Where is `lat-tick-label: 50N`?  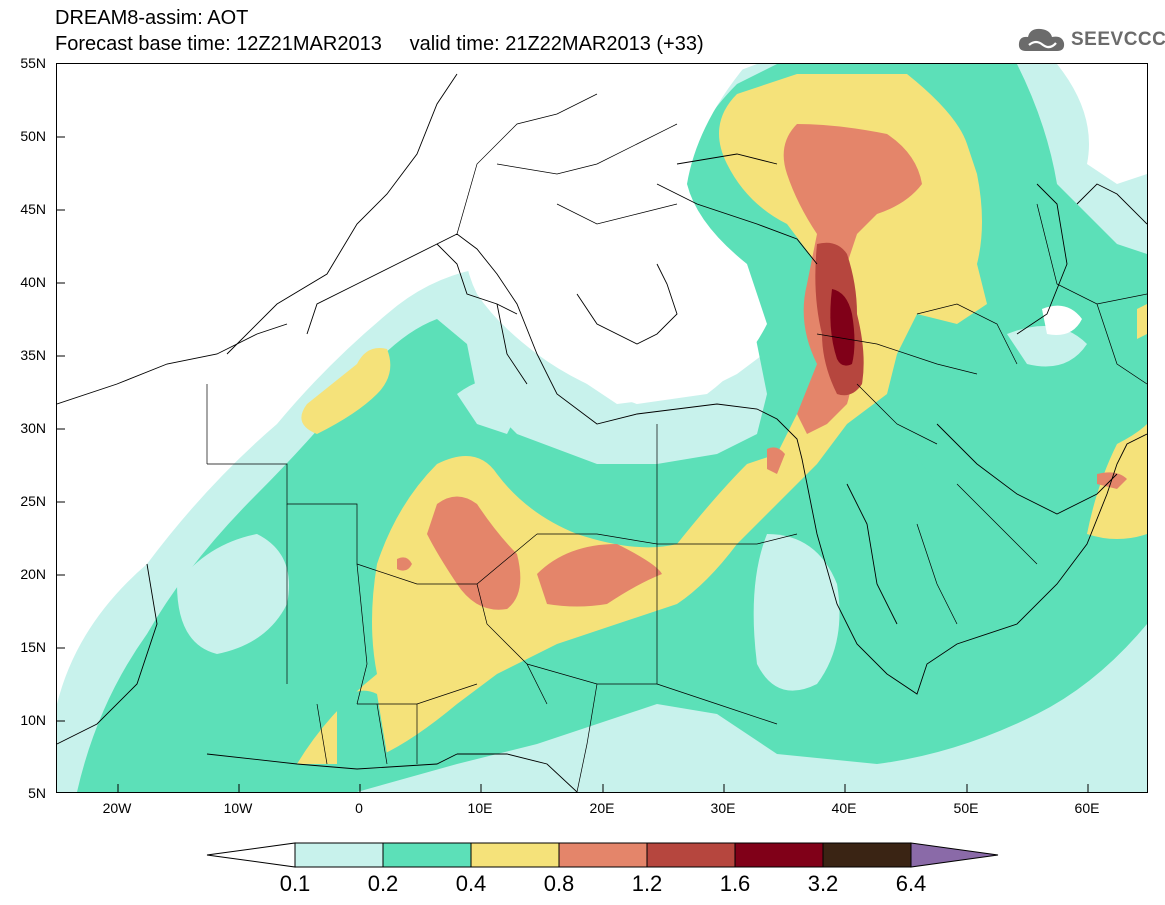
lat-tick-label: 50N is located at coordinates (33, 136).